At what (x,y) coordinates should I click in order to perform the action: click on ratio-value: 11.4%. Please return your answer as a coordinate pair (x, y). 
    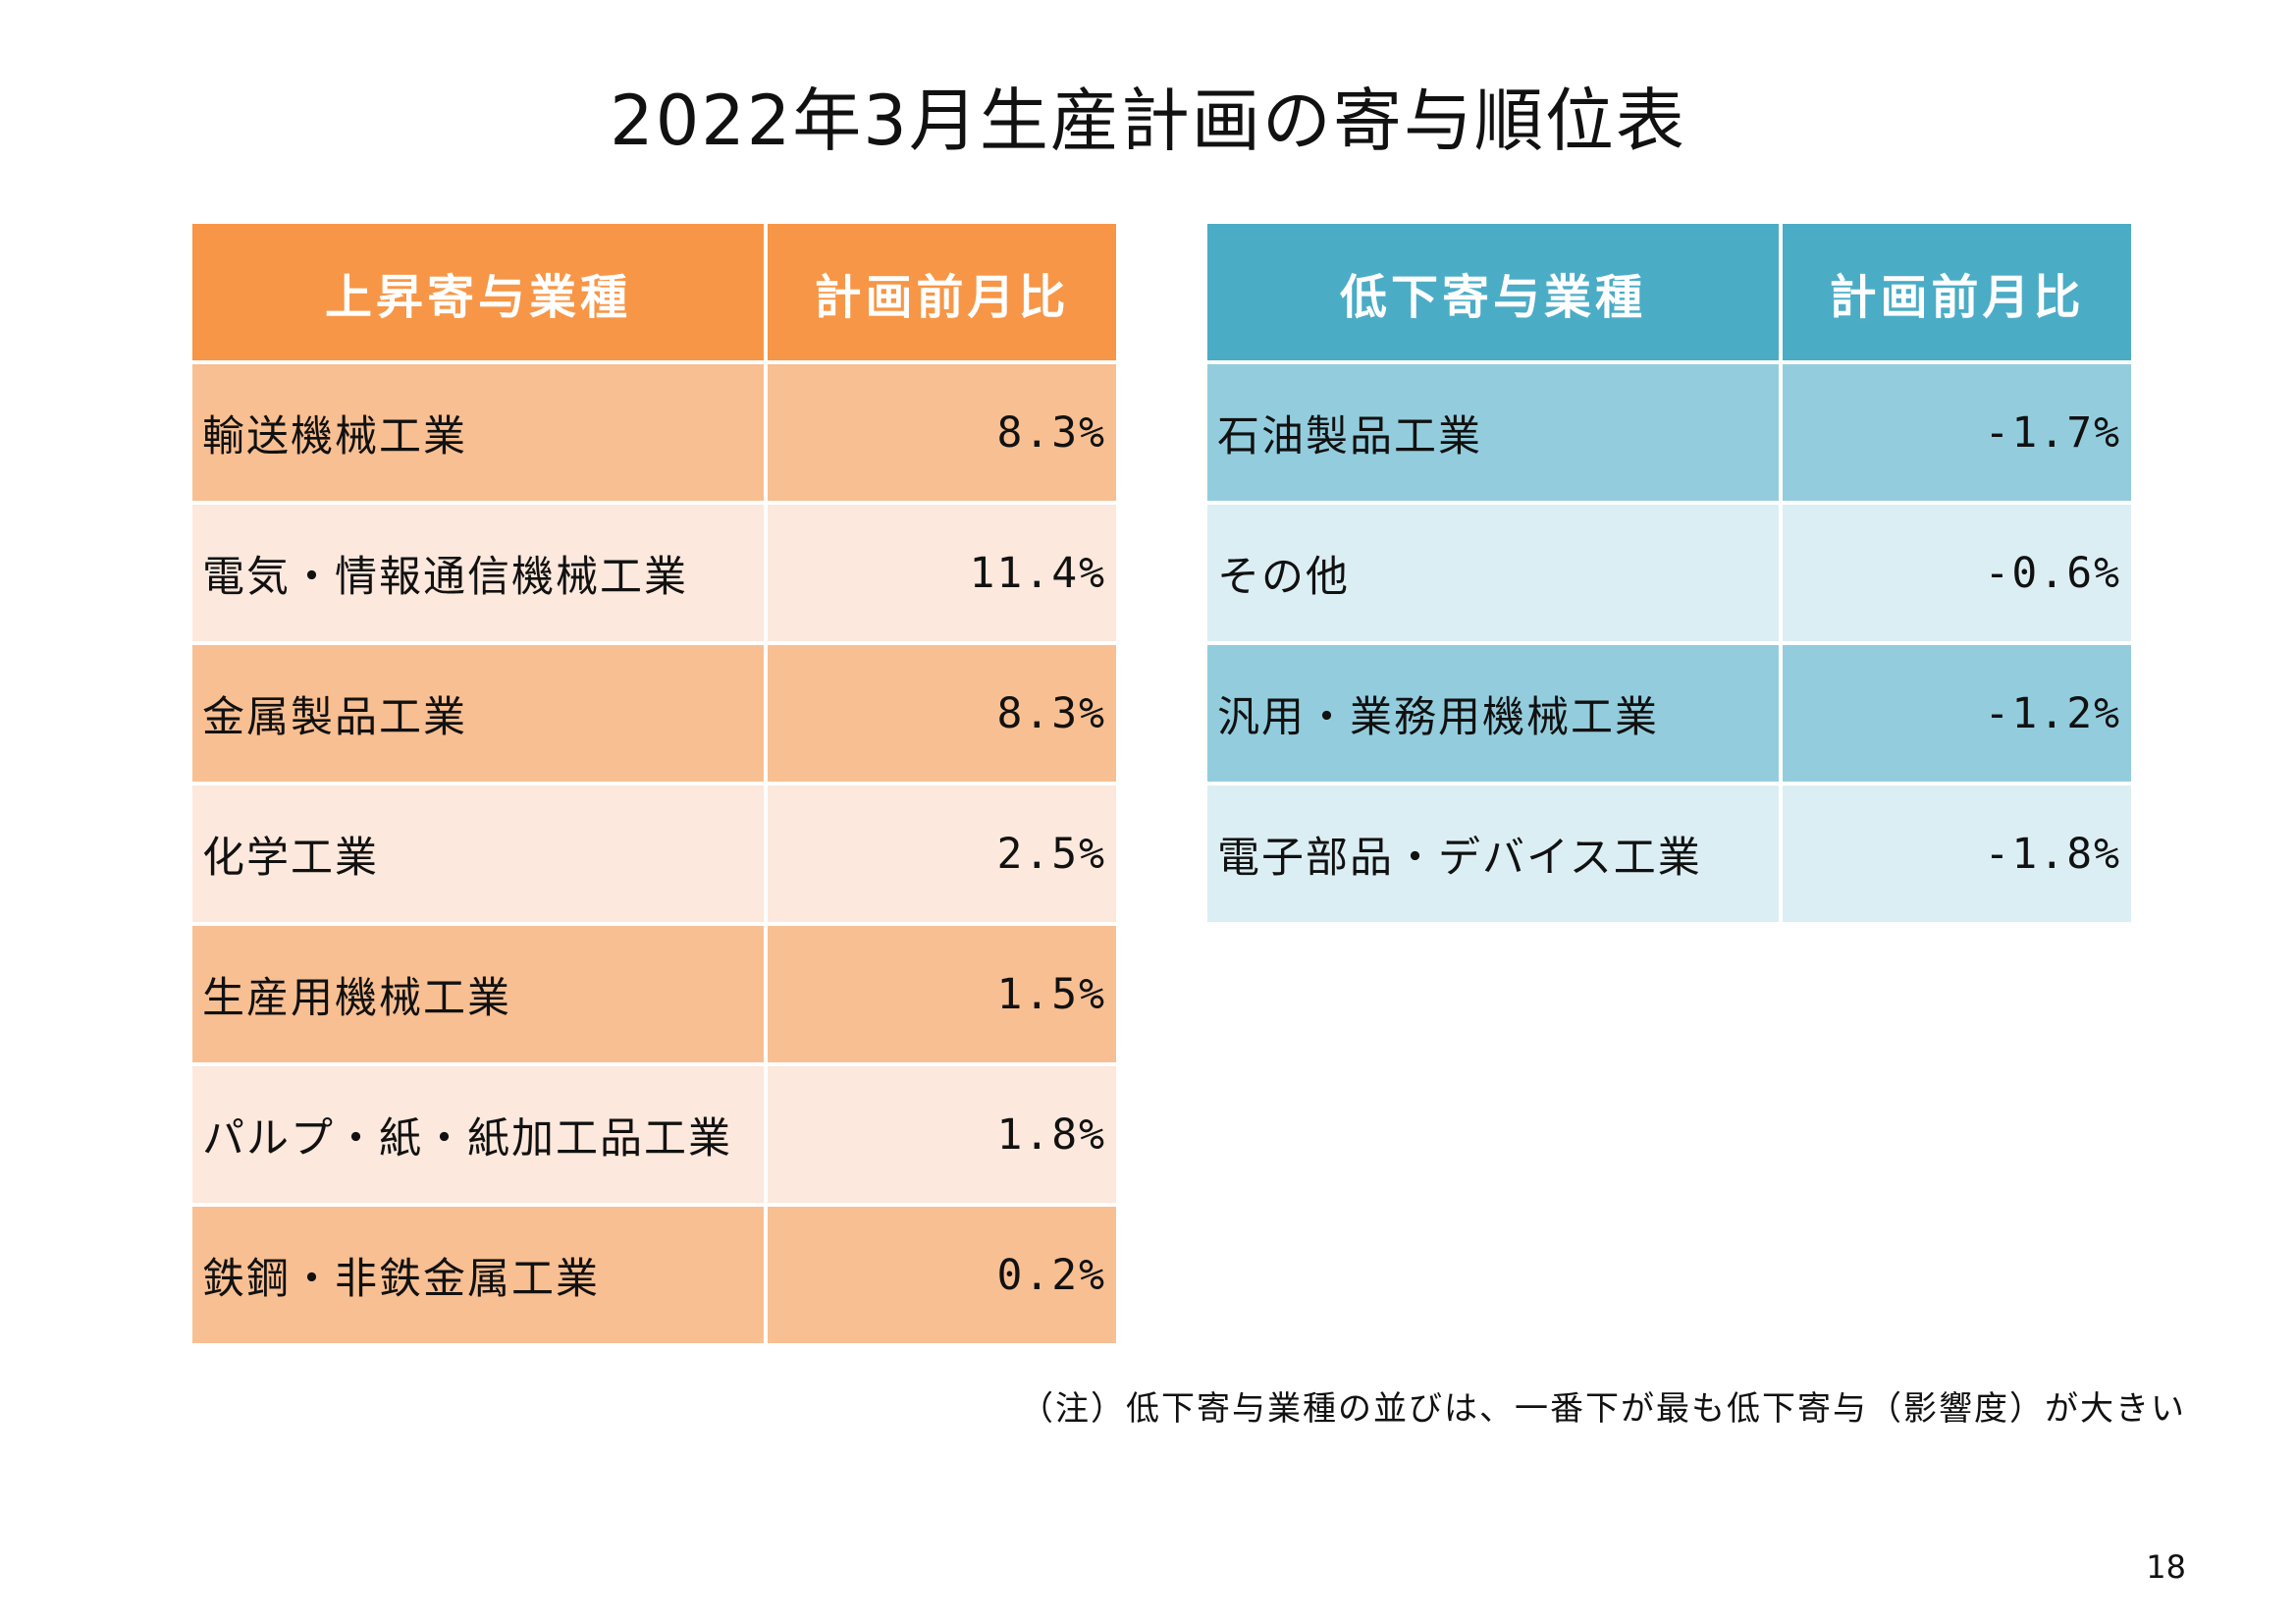
    Looking at the image, I should click on (942, 573).